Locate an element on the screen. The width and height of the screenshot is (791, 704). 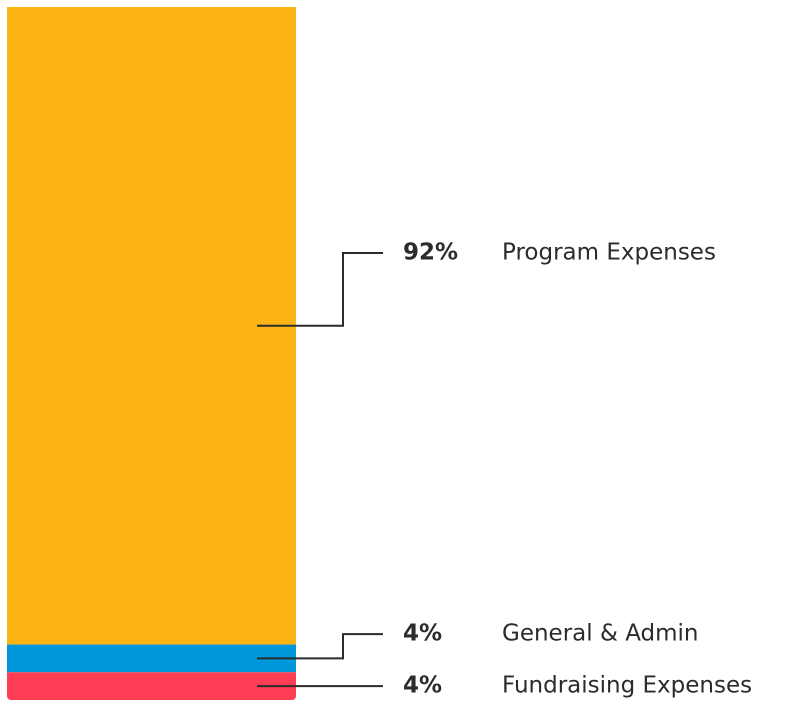
category-label-fundraising-expenses: Fundraising Expenses is located at coordinates (627, 686).